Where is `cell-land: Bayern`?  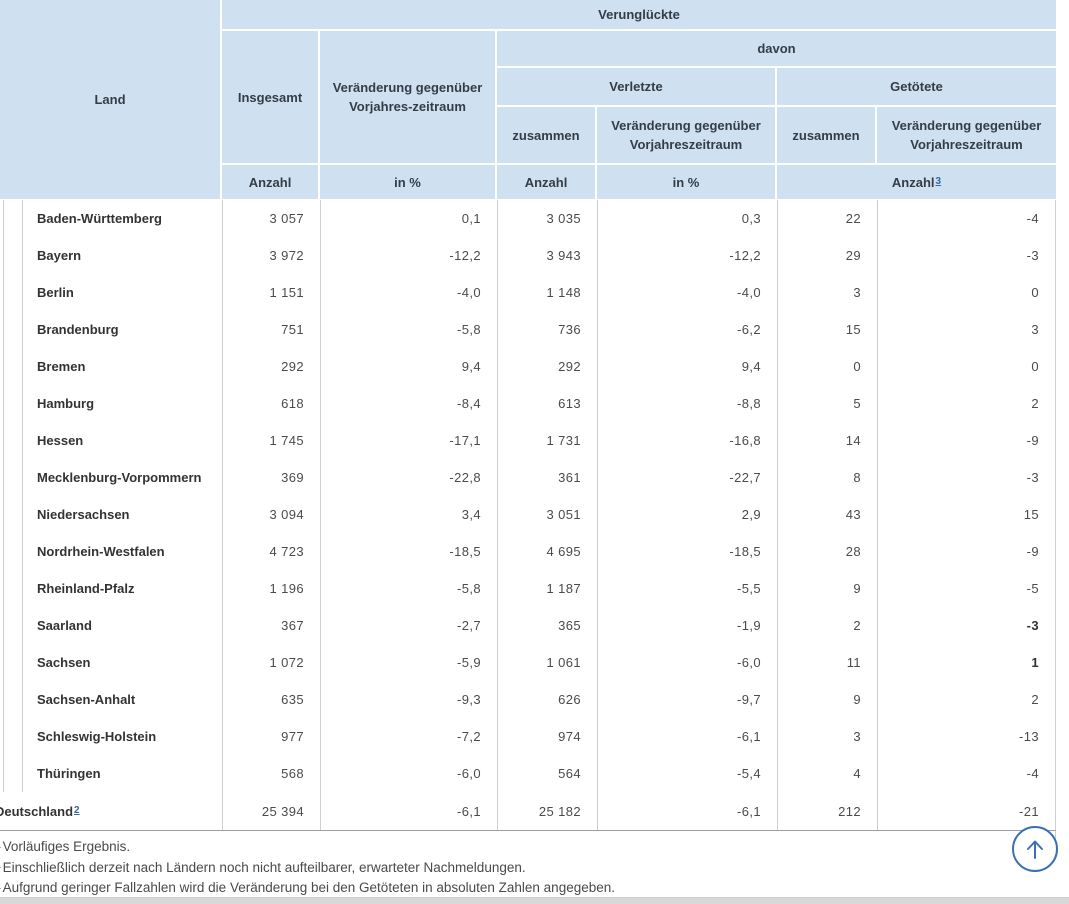 cell-land: Bayern is located at coordinates (59, 255).